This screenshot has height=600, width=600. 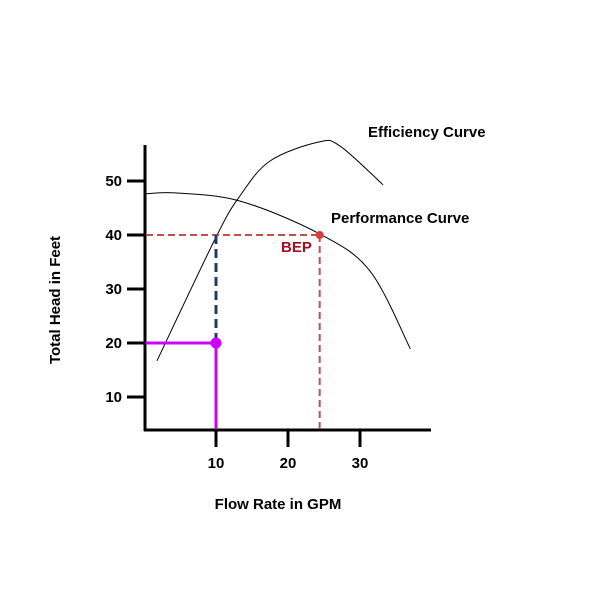 What do you see at coordinates (113, 181) in the screenshot?
I see `y-tick-label: 50` at bounding box center [113, 181].